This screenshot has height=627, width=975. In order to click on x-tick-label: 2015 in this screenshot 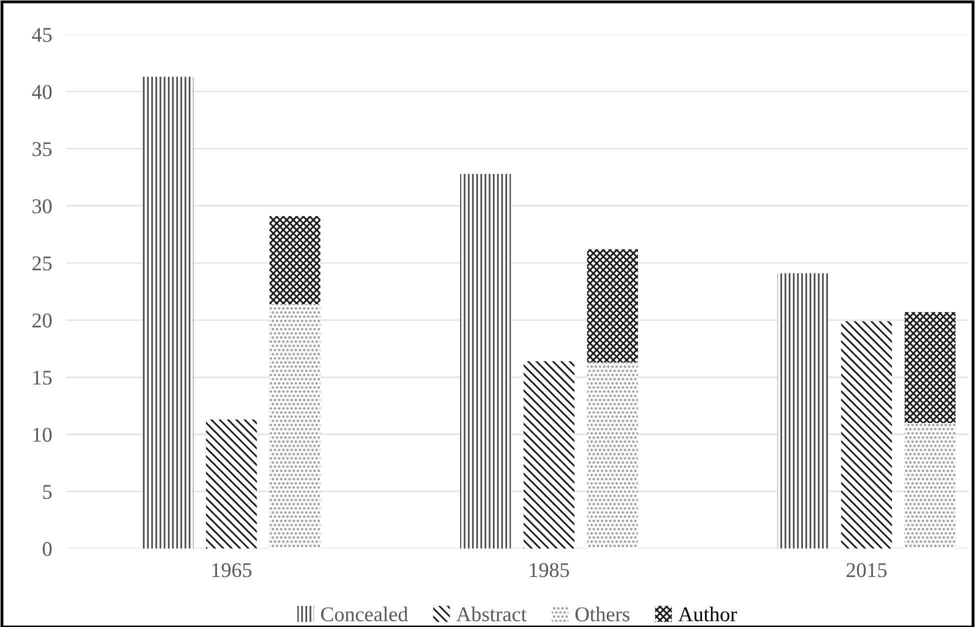, I will do `click(866, 570)`.